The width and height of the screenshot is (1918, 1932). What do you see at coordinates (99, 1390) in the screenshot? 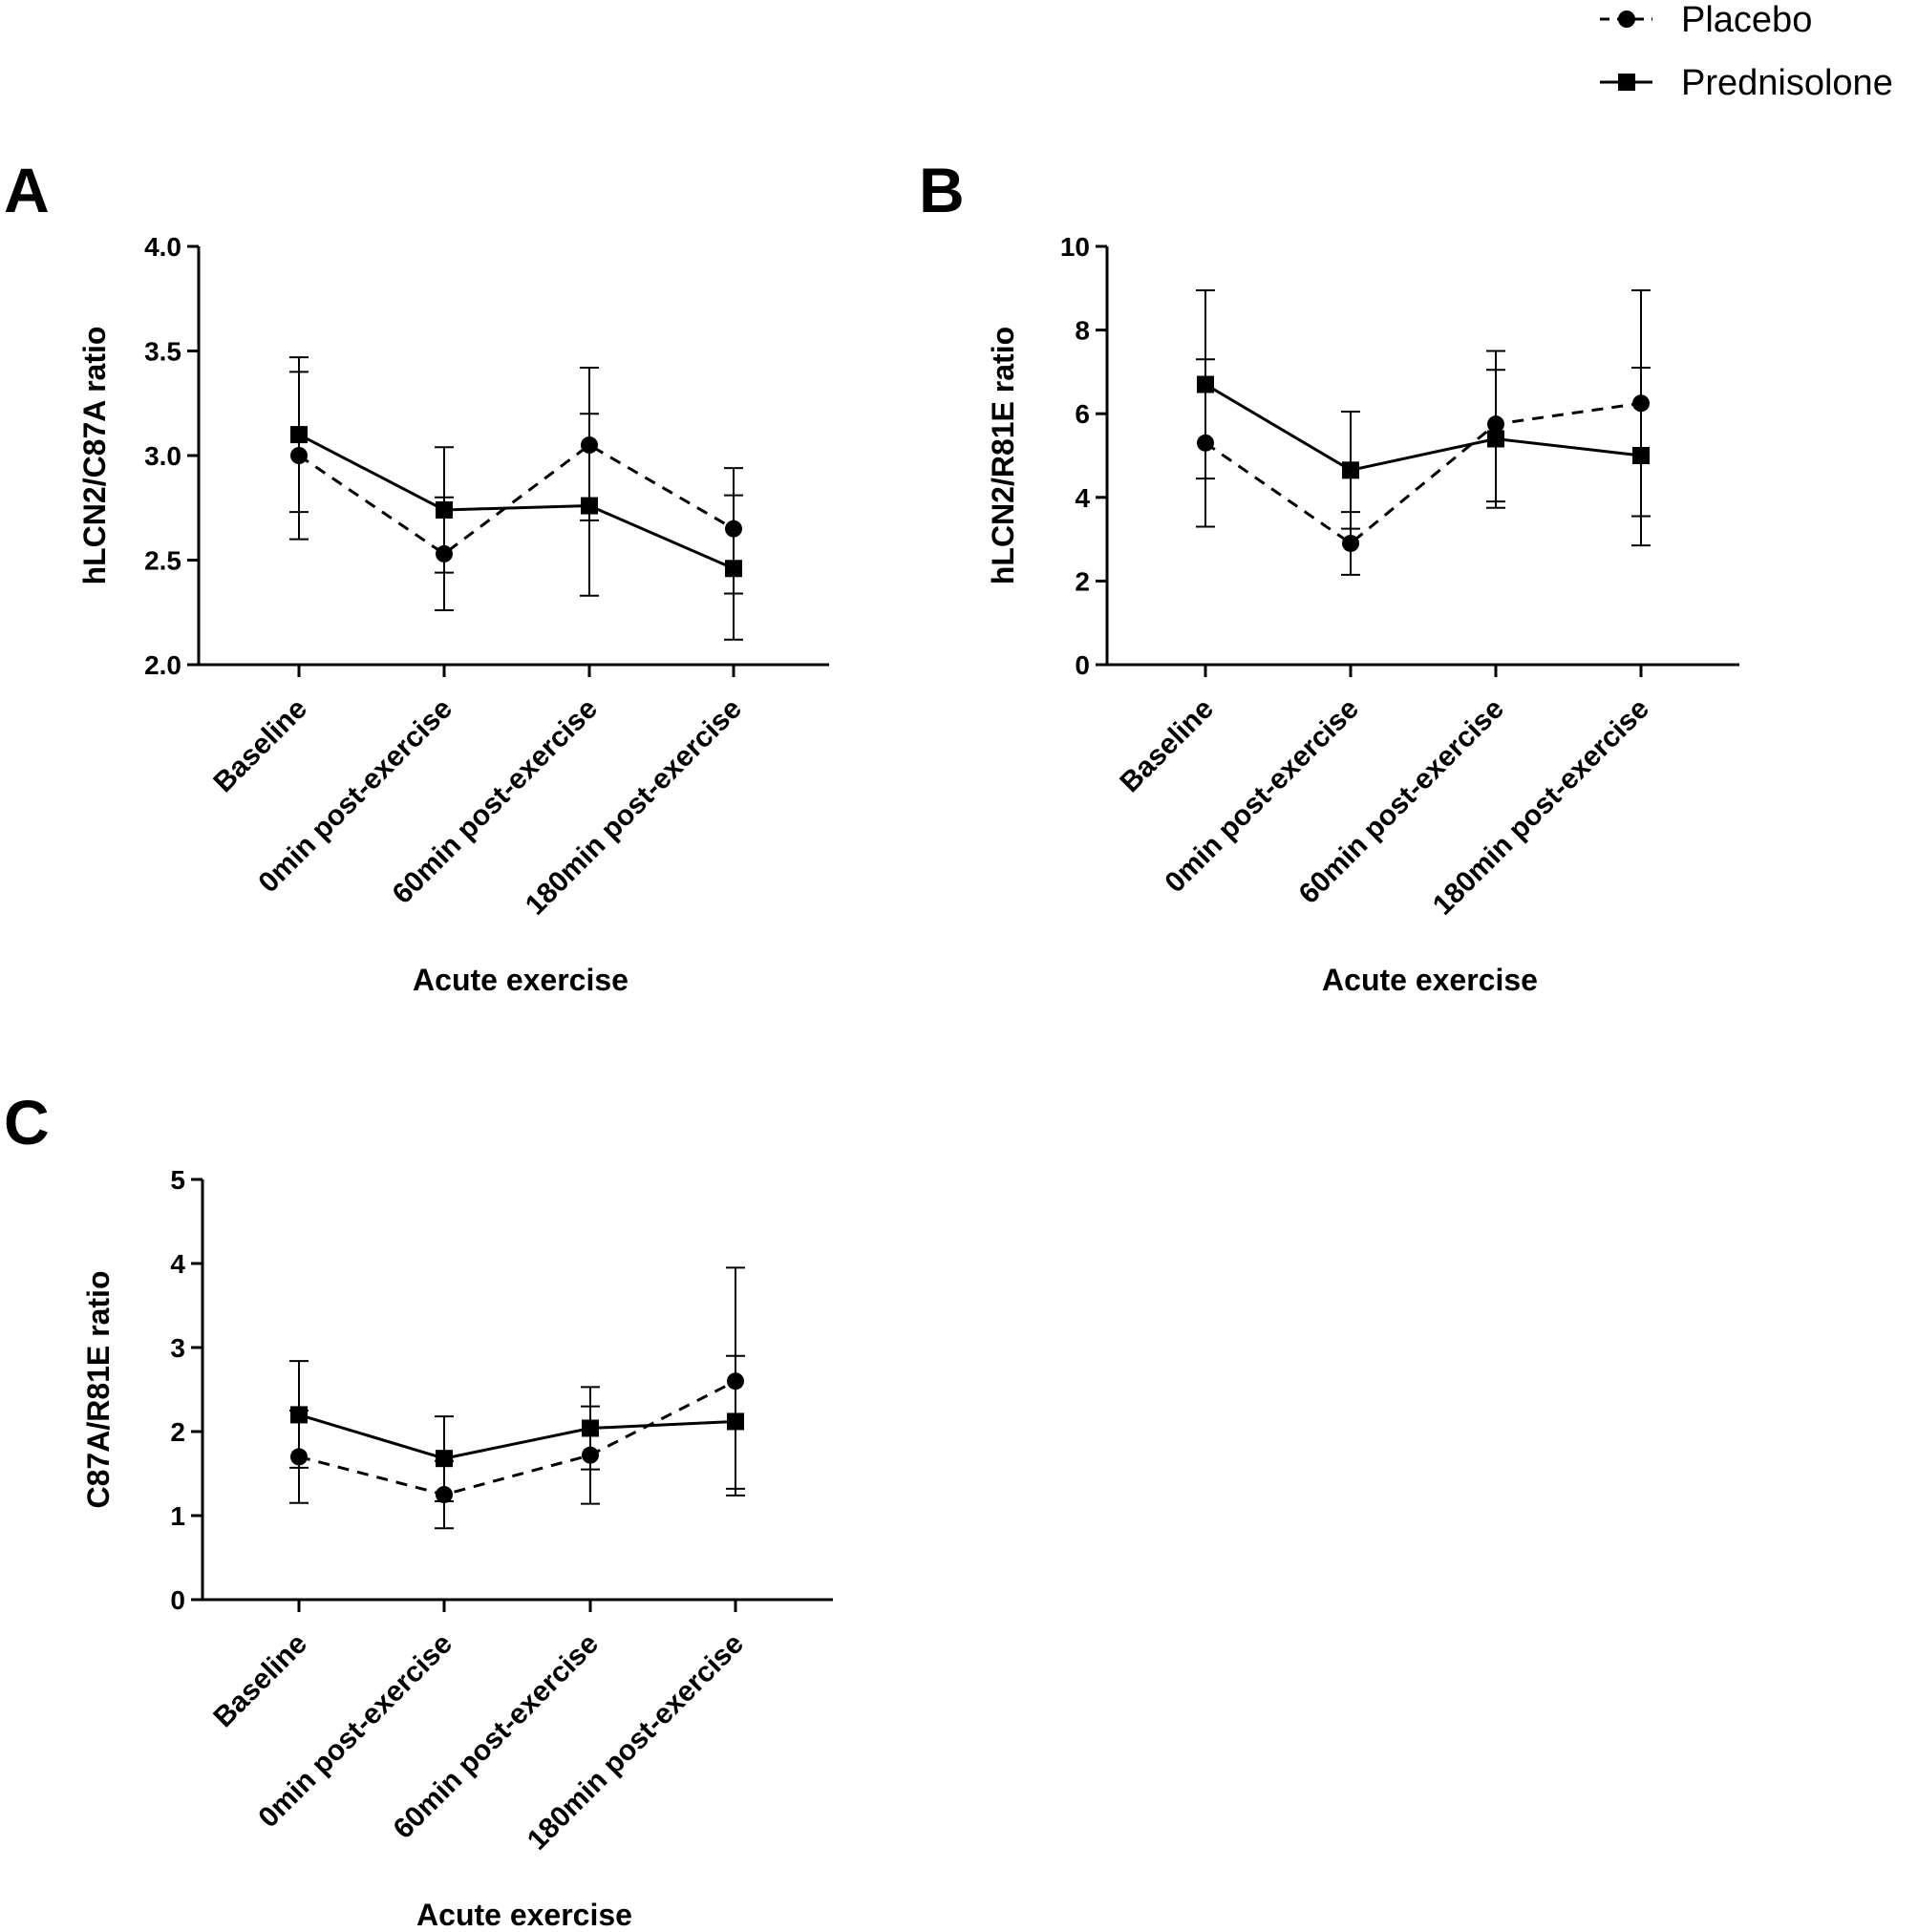
I see `panel-c-y-axis-title: C87A/R81E ratio` at bounding box center [99, 1390].